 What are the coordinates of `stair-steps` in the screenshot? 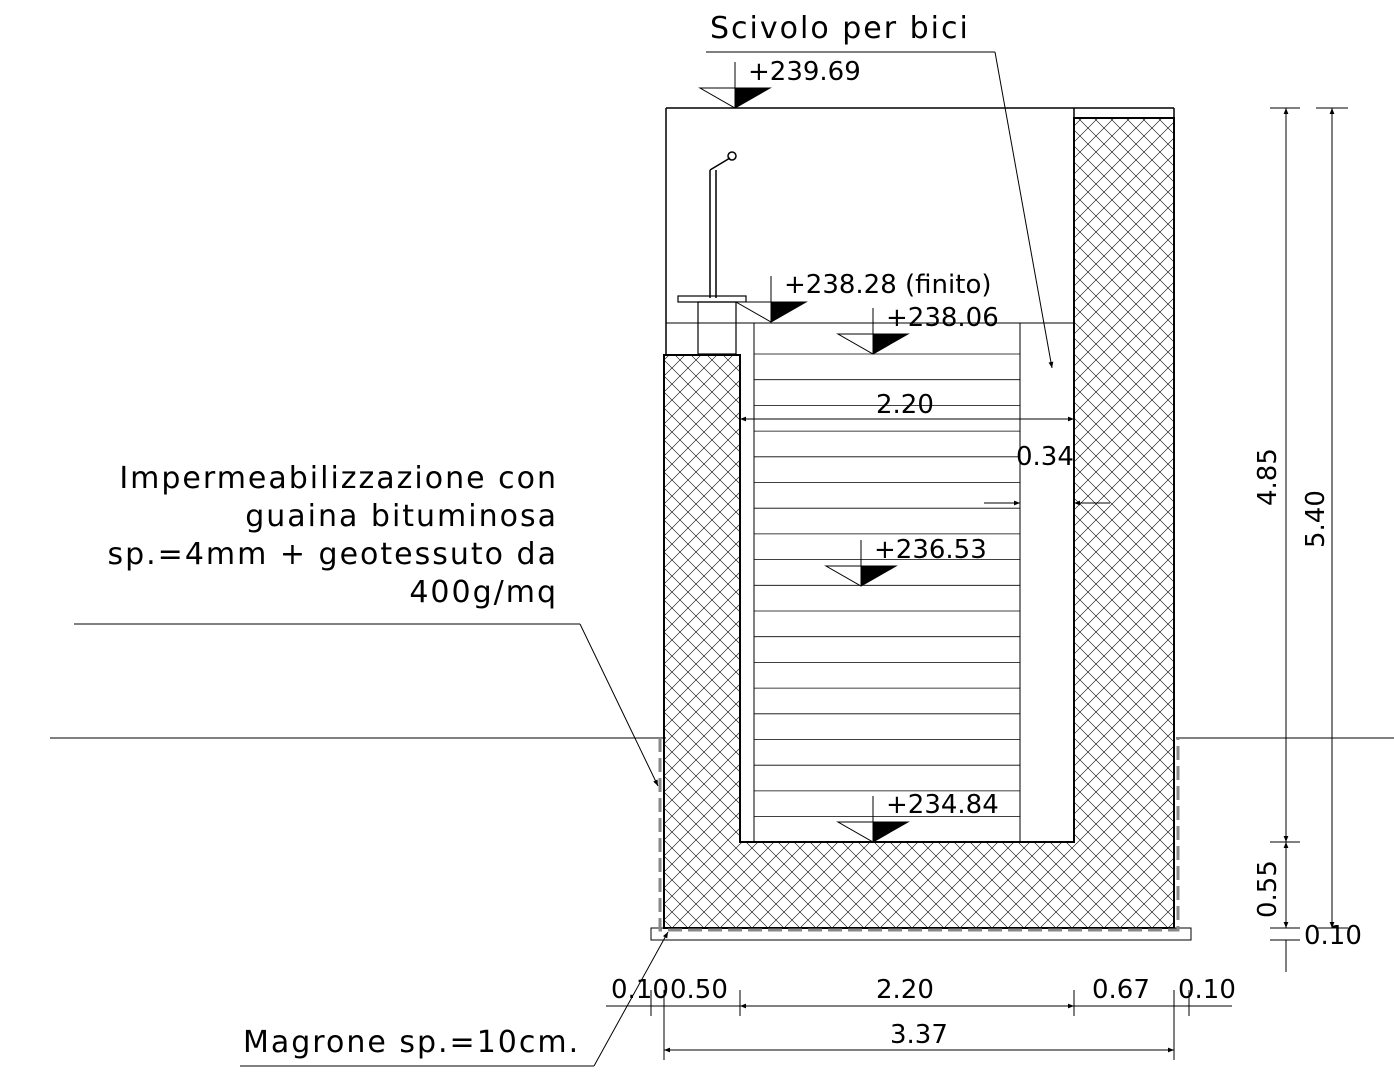 It's located at (887, 582).